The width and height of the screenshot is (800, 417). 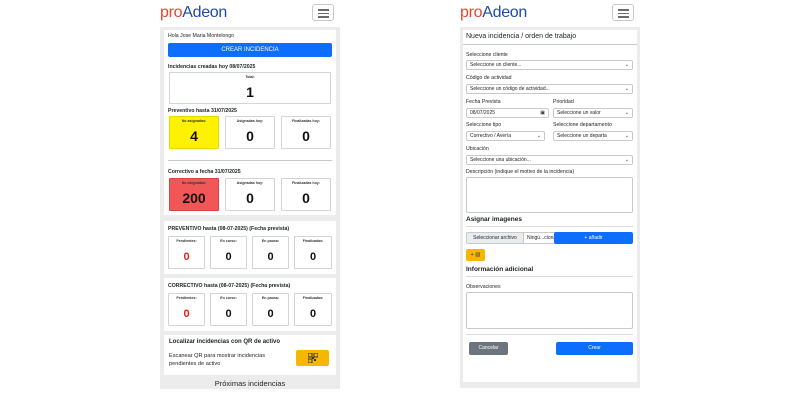 I want to click on total-box: Total: 1, so click(x=250, y=88).